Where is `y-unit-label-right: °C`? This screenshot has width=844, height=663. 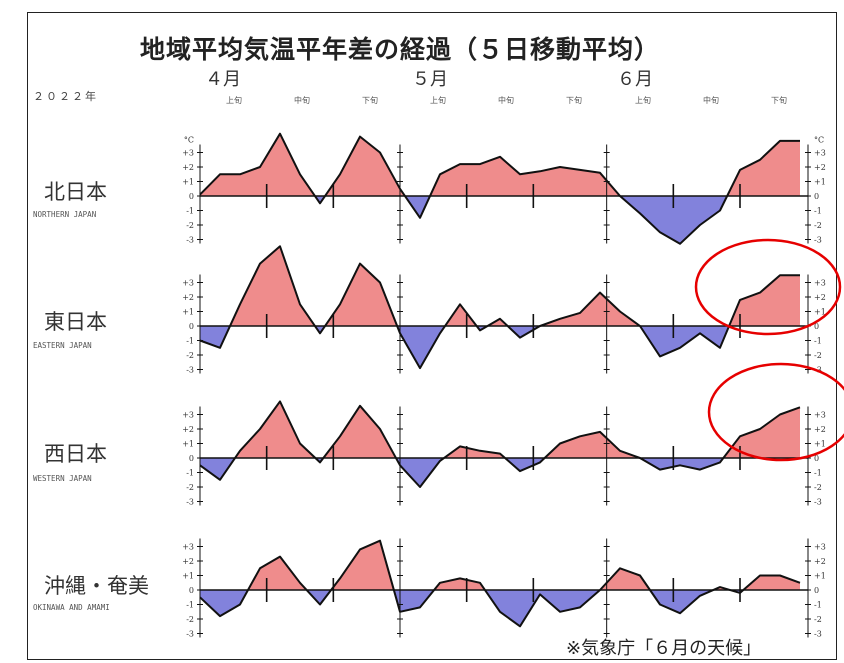 y-unit-label-right: °C is located at coordinates (819, 140).